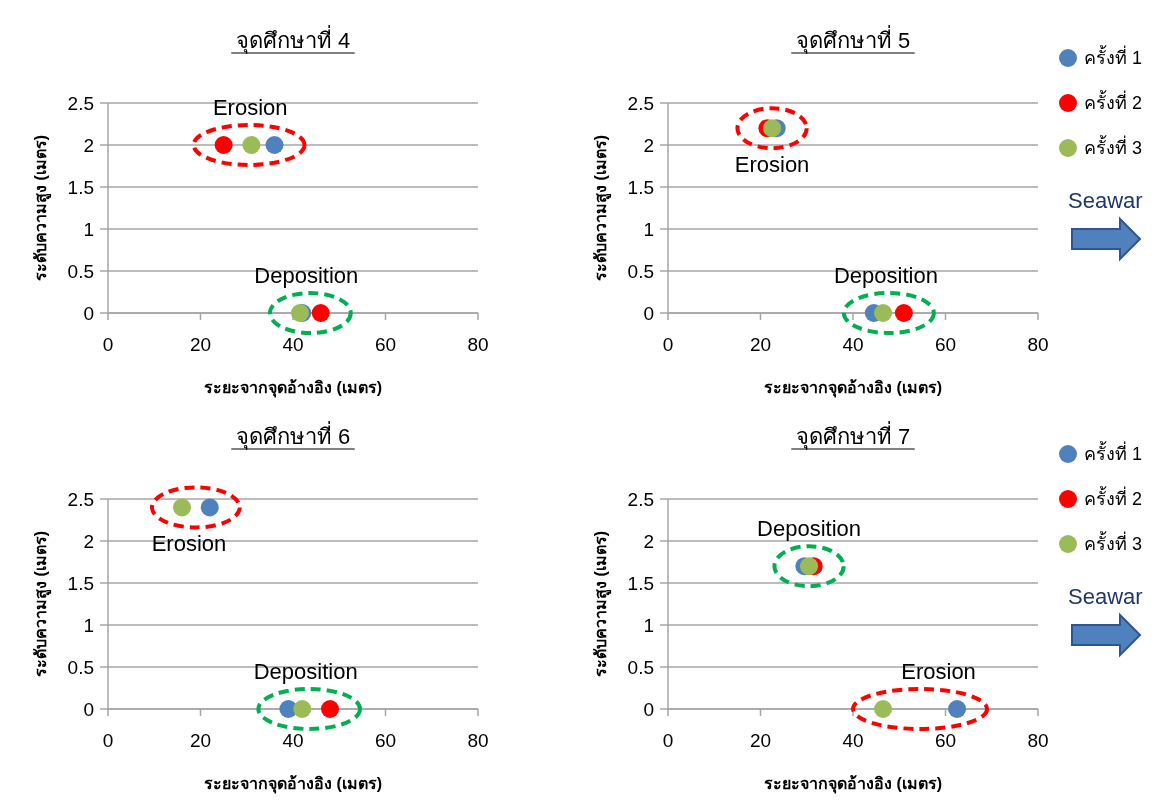 This screenshot has height=800, width=1164. What do you see at coordinates (293, 435) in the screenshot?
I see `chart-title: จุดศึกษาที่ 6` at bounding box center [293, 435].